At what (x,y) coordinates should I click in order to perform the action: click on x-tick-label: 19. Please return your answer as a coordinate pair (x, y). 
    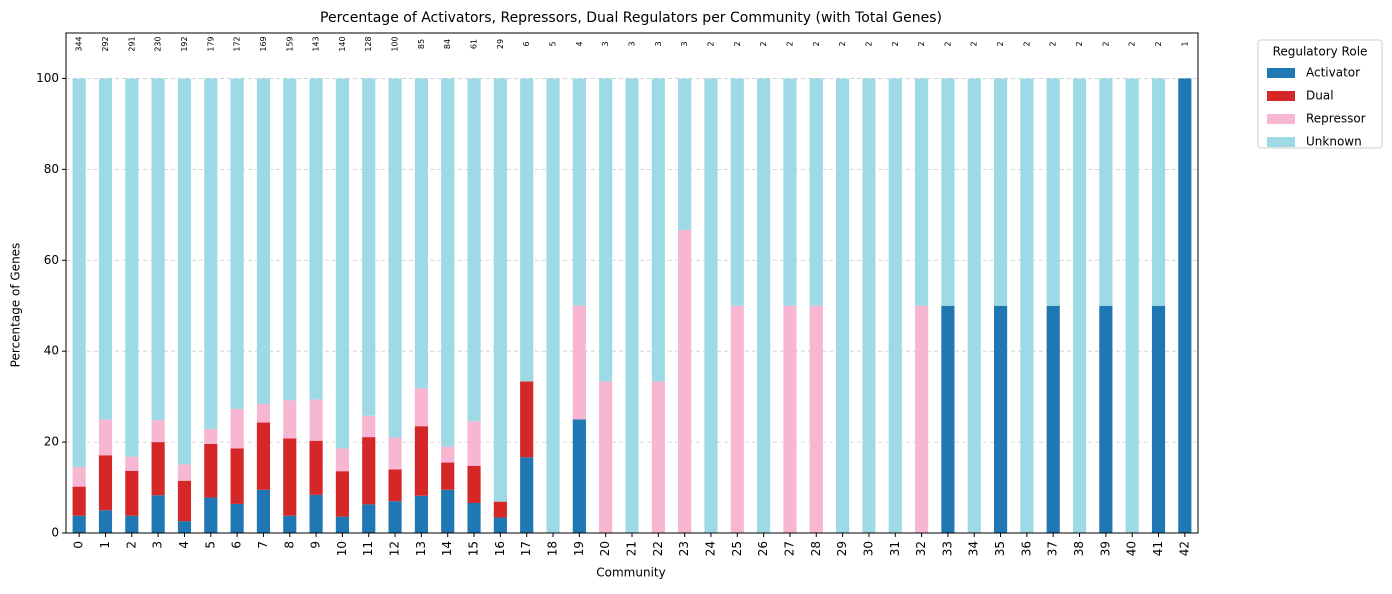
    Looking at the image, I should click on (579, 548).